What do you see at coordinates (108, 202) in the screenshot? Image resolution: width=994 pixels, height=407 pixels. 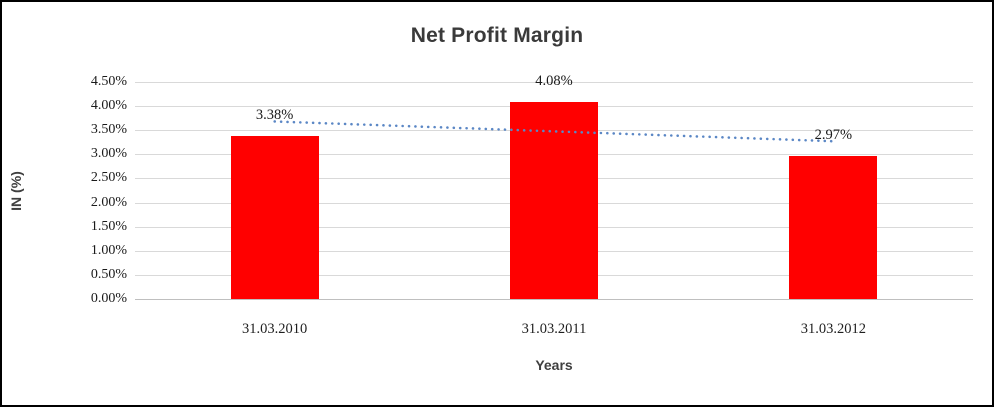 I see `y-tick-label: 2.00%` at bounding box center [108, 202].